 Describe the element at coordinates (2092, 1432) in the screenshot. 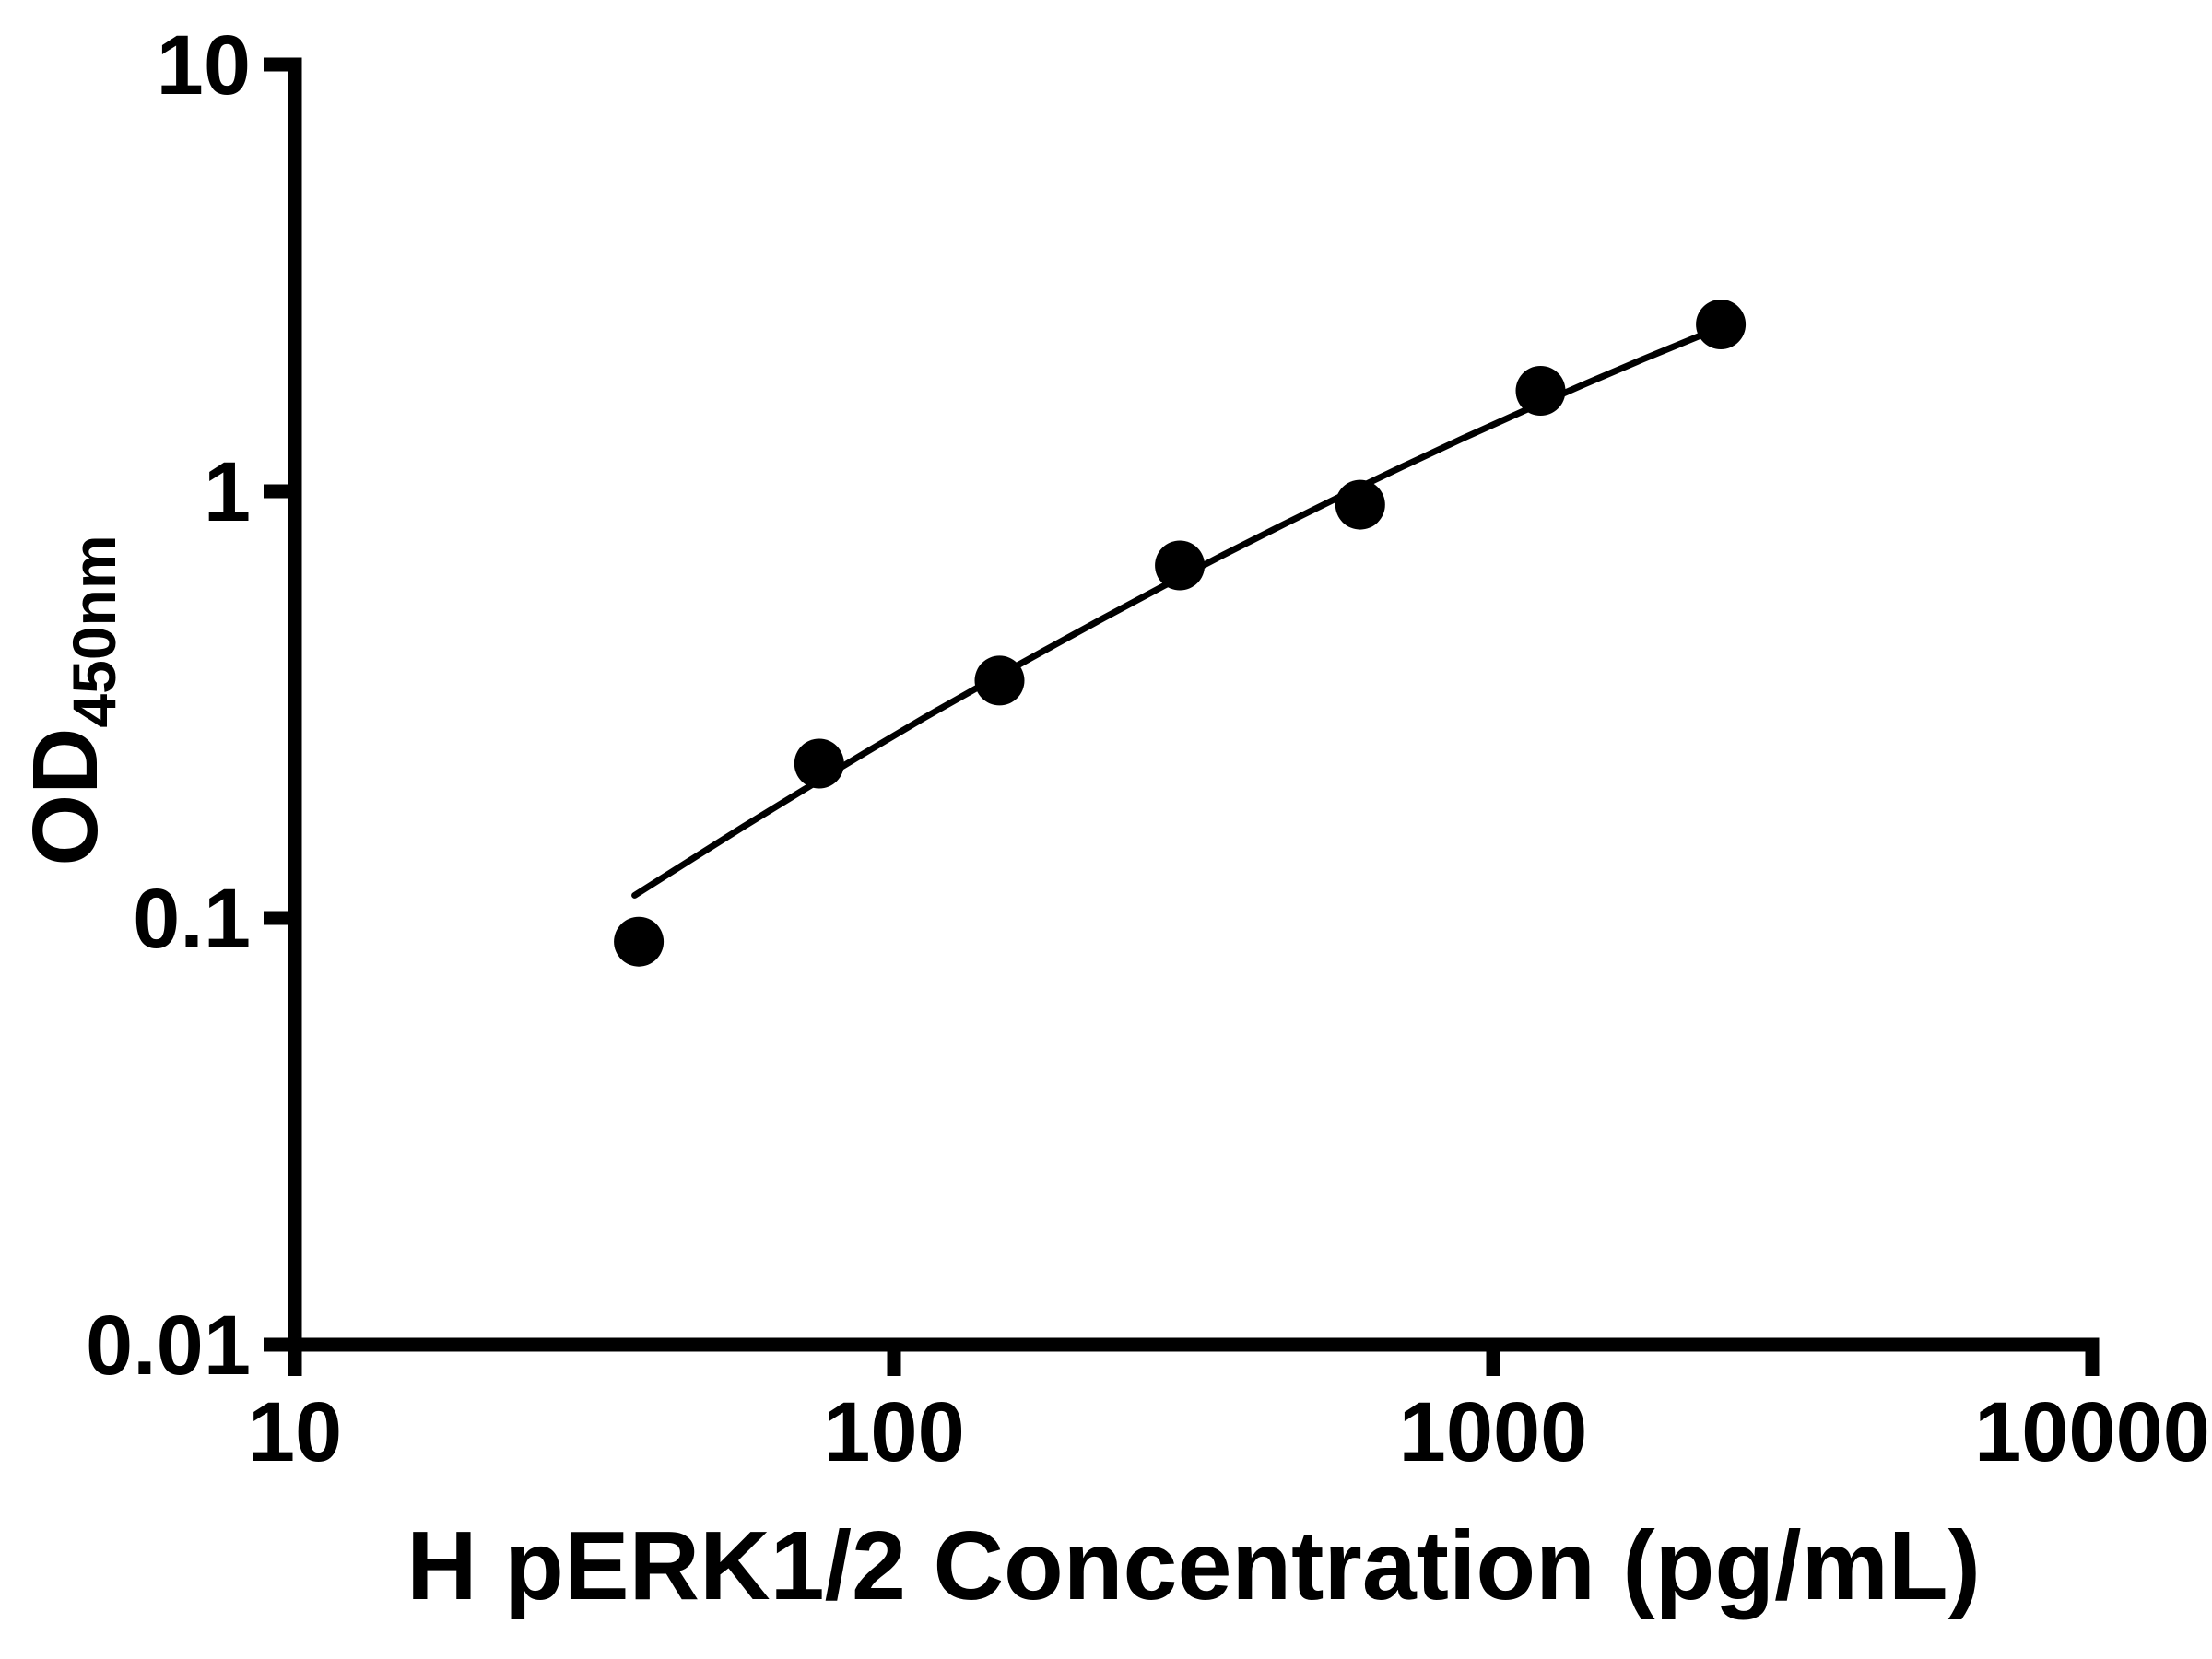

I see `x-tick-label: 10000` at that location.